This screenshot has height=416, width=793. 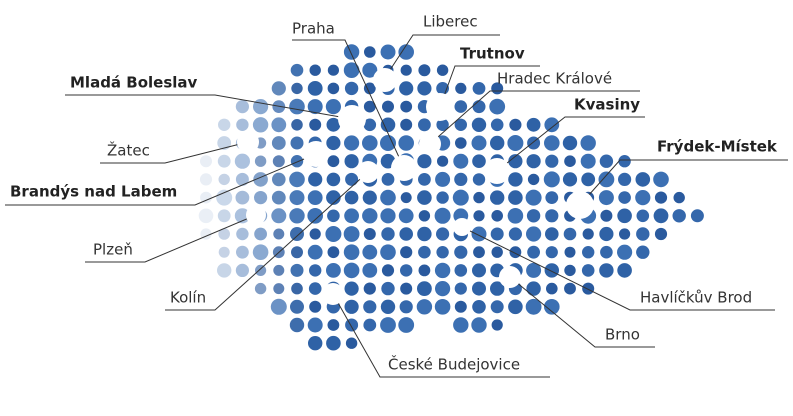 What do you see at coordinates (93, 192) in the screenshot?
I see `city-label: Brandýs nad Labem` at bounding box center [93, 192].